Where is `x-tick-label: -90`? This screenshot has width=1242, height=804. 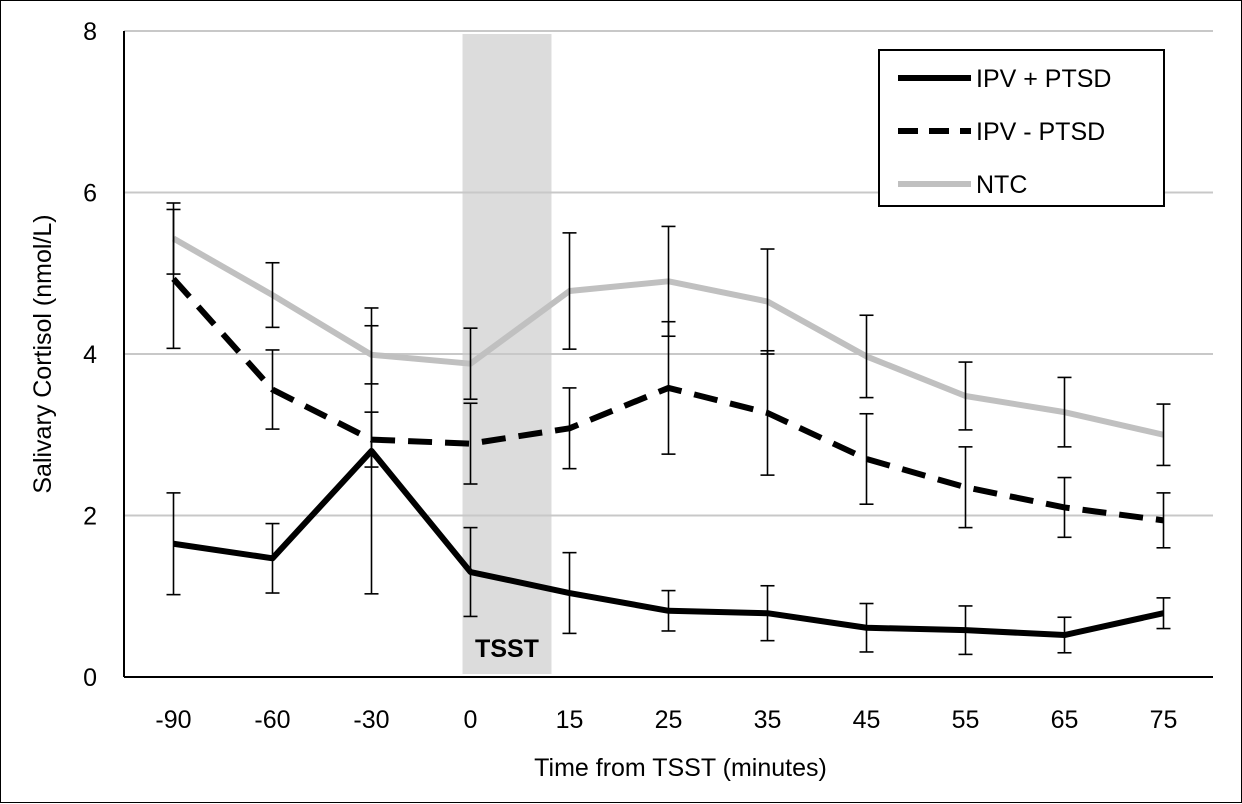
x-tick-label: -90 is located at coordinates (173, 720).